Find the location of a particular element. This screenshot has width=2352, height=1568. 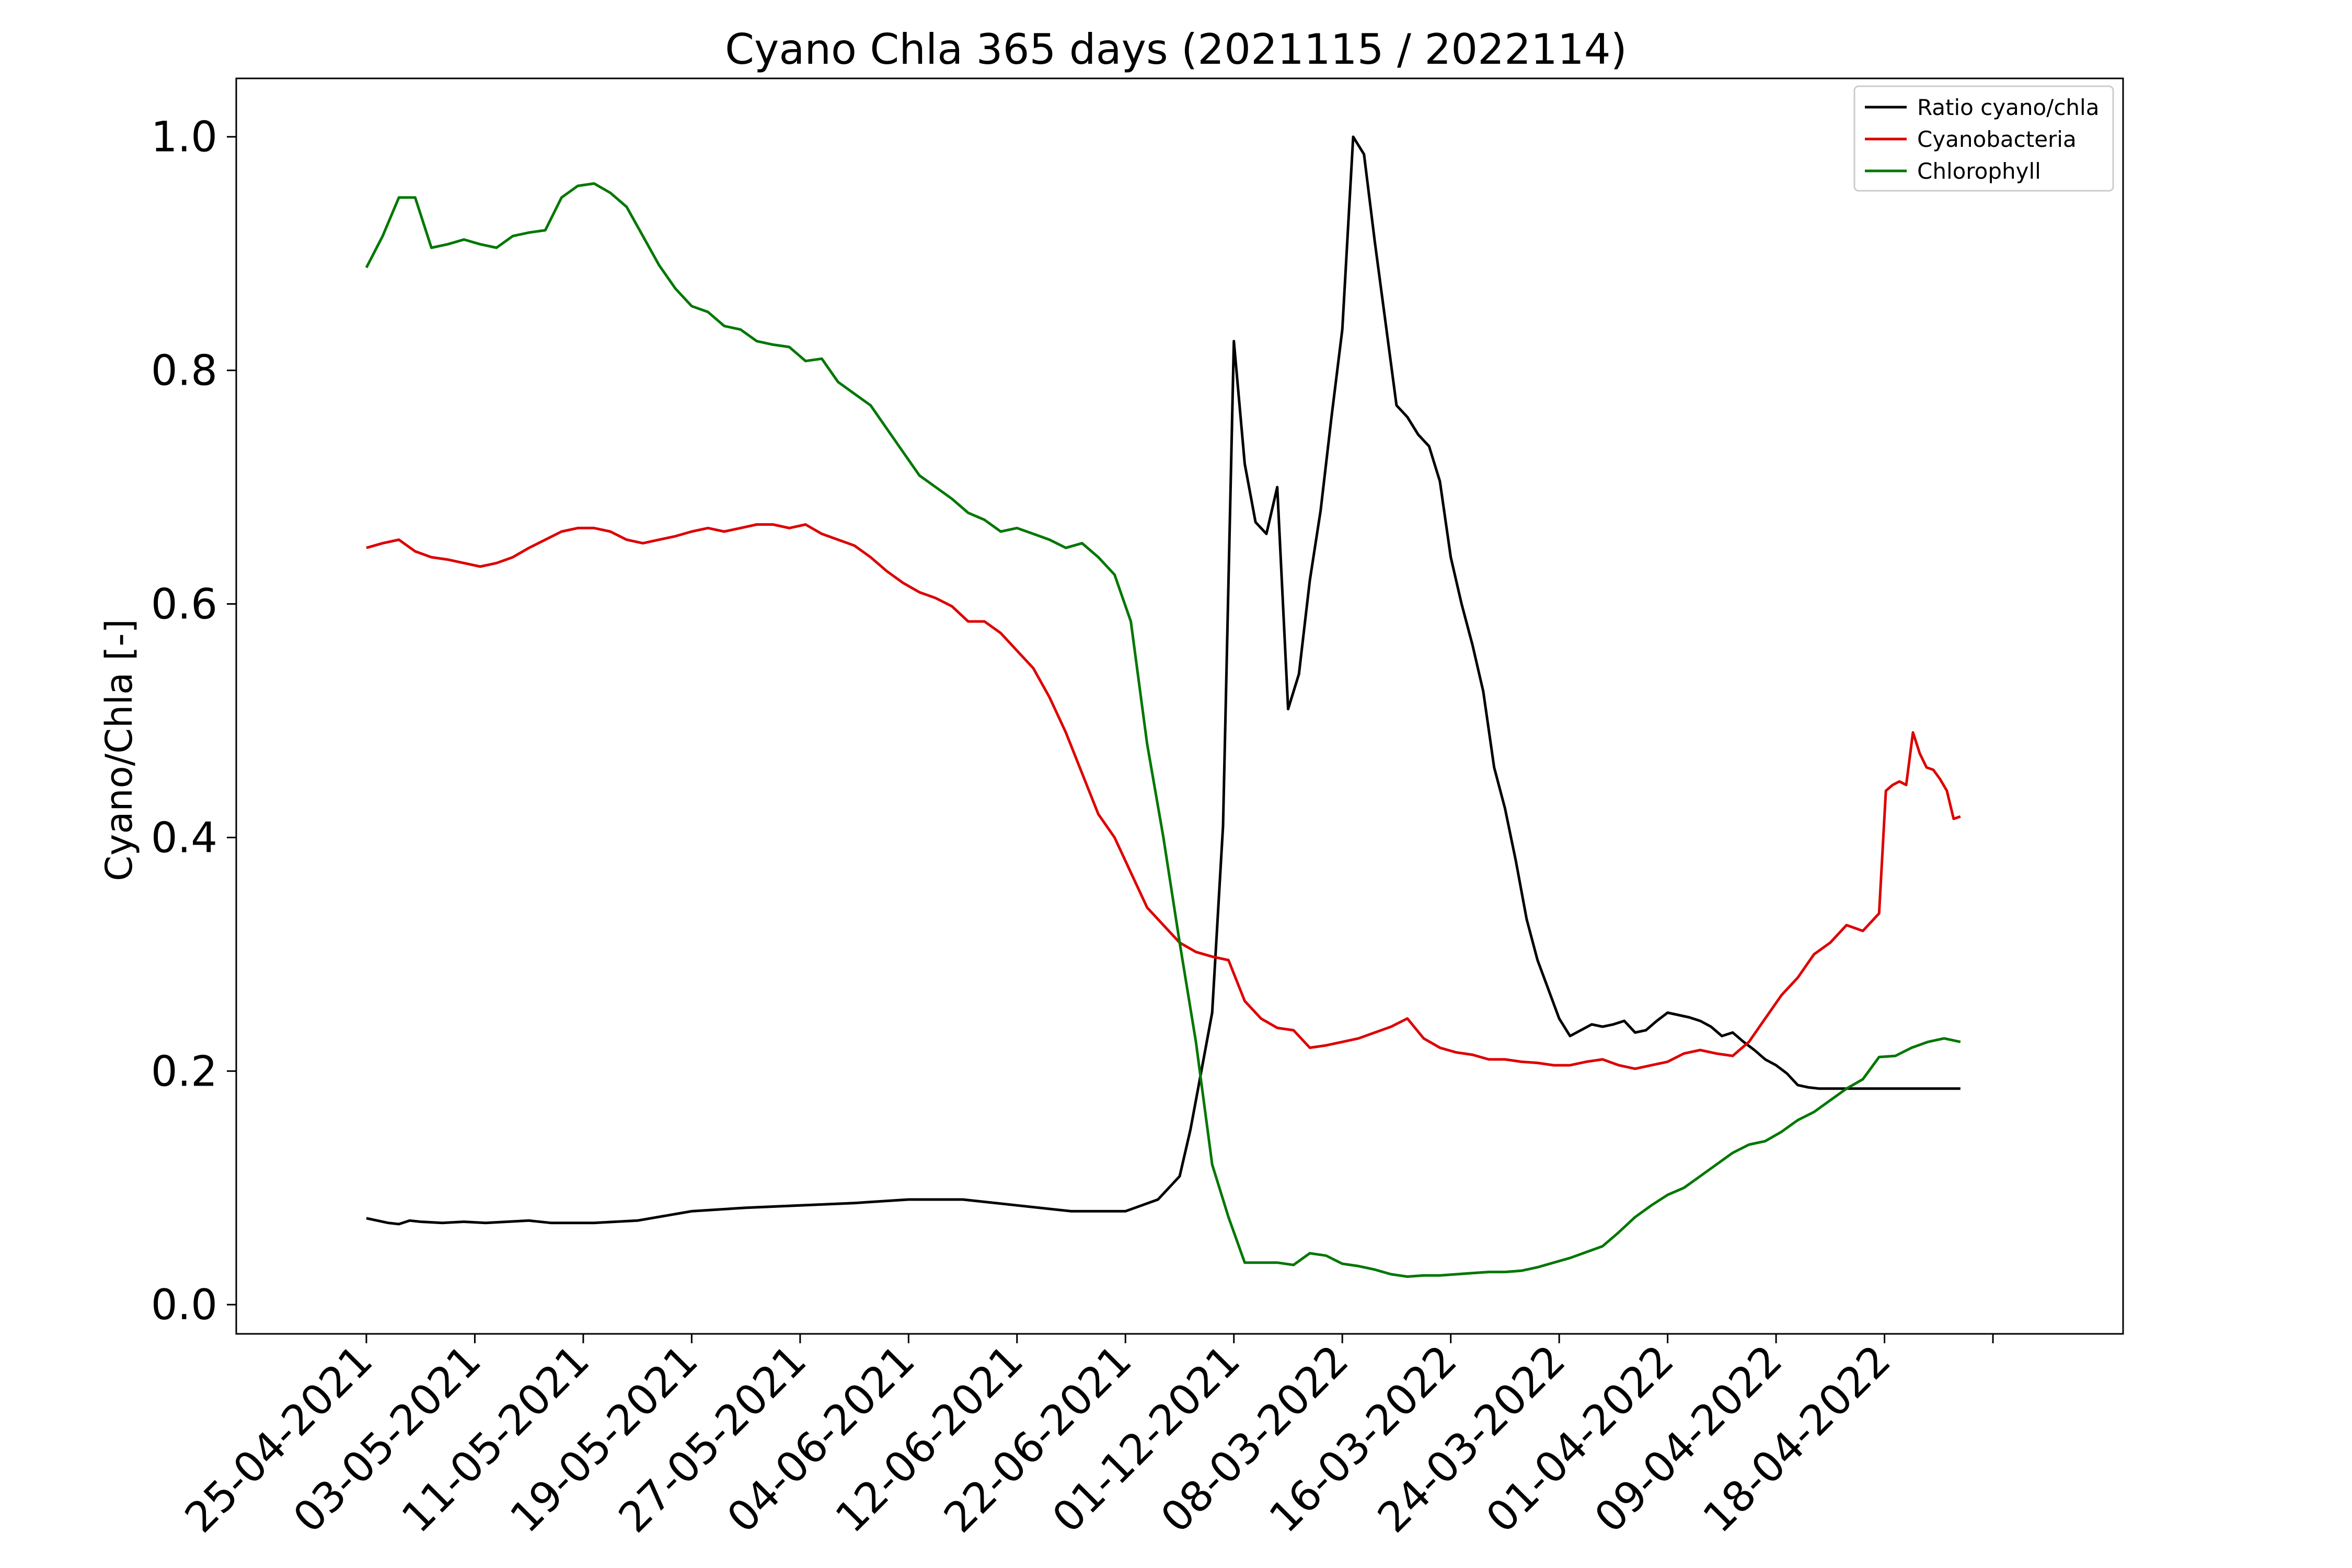

x-tick-label: 24-03-2022 is located at coordinates (1471, 1439).